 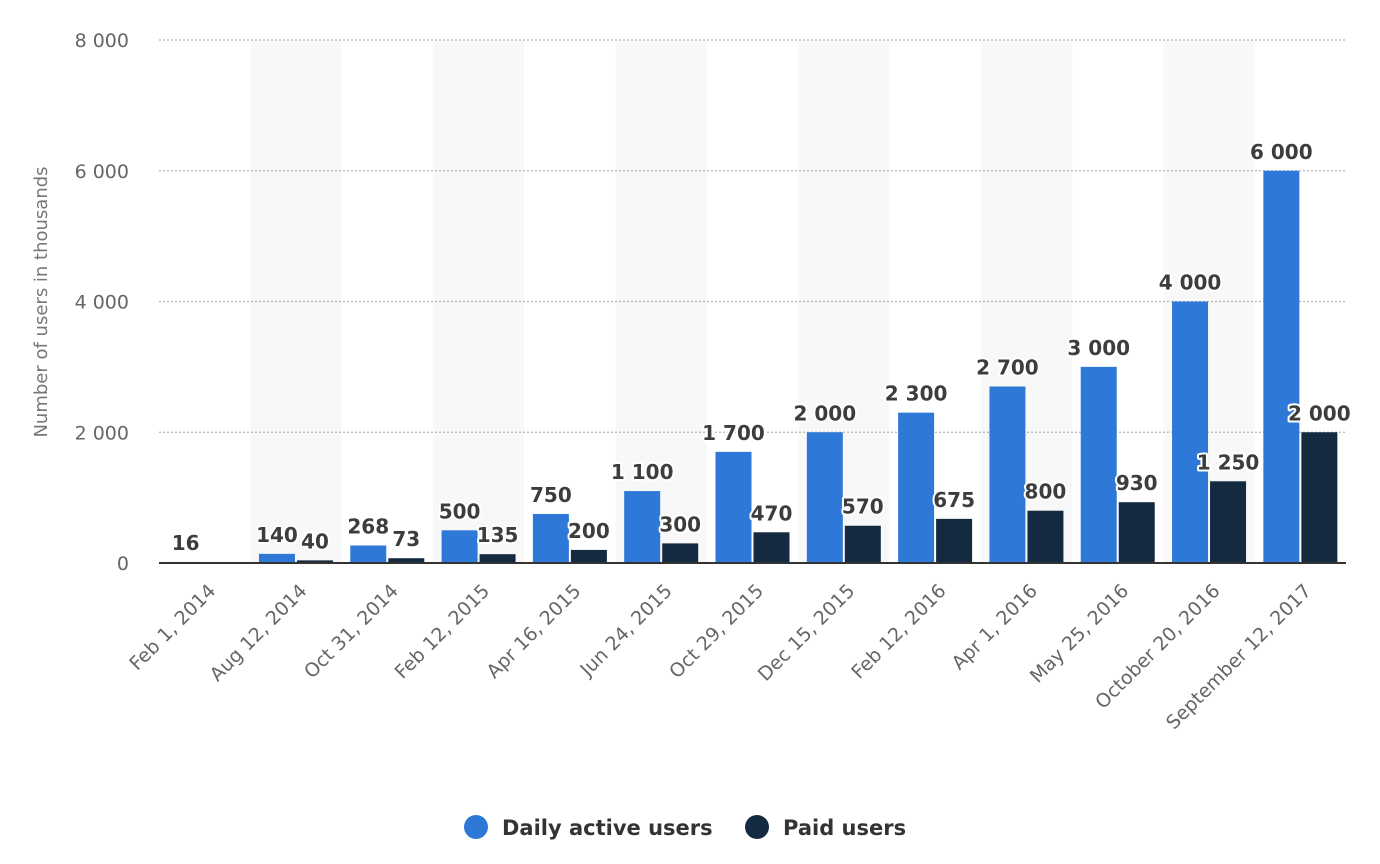 I want to click on data-label-daily-active-users: 268, so click(x=368, y=526).